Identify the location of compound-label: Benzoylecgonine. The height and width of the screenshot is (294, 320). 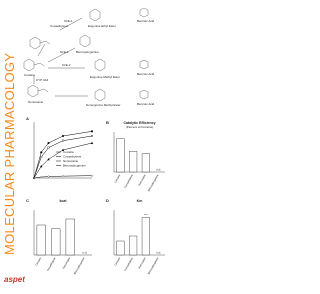
(87, 52).